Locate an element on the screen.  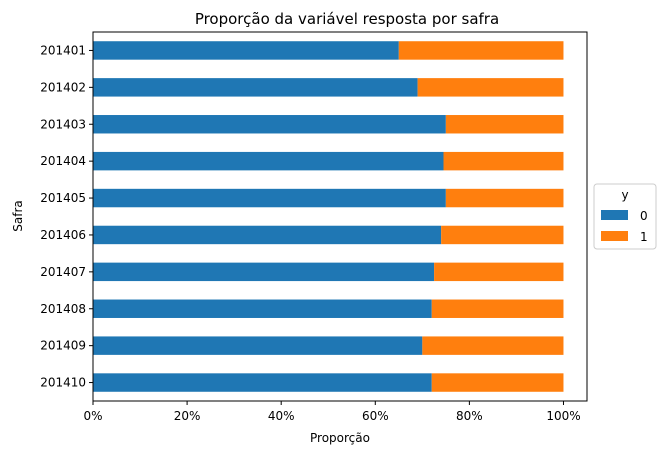
y-tick-label: 201403 is located at coordinates (63, 124).